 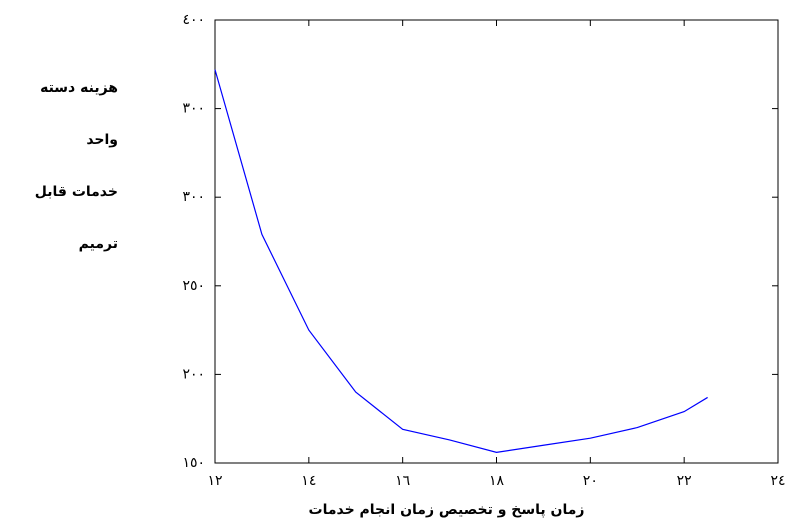 What do you see at coordinates (79, 88) in the screenshot?
I see `y-axis-label: هزینه دسته` at bounding box center [79, 88].